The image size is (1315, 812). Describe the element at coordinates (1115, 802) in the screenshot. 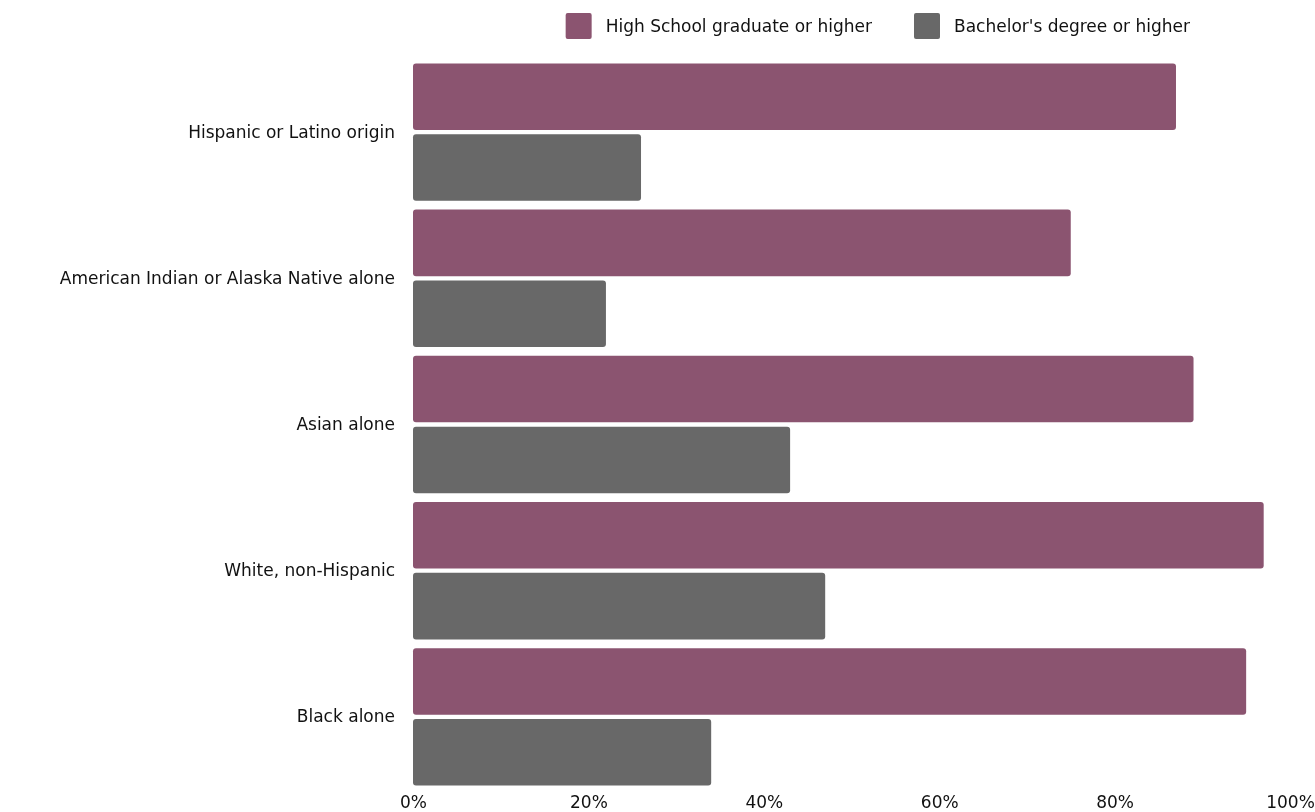

I see `x-tick-label: 80%` at that location.